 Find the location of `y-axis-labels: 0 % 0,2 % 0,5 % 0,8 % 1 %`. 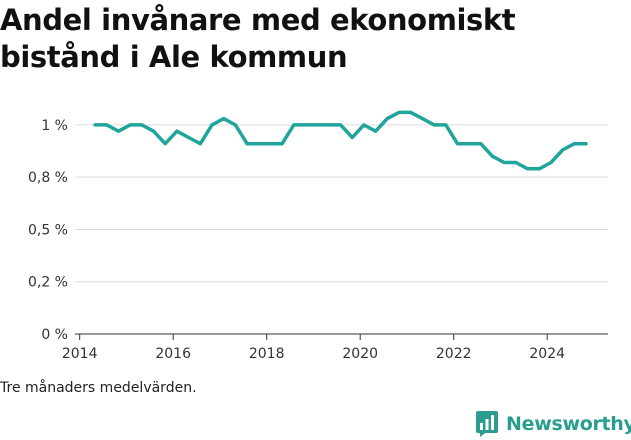

y-axis-labels: 0 % 0,2 % 0,5 % 0,8 % 1 % is located at coordinates (48, 230).